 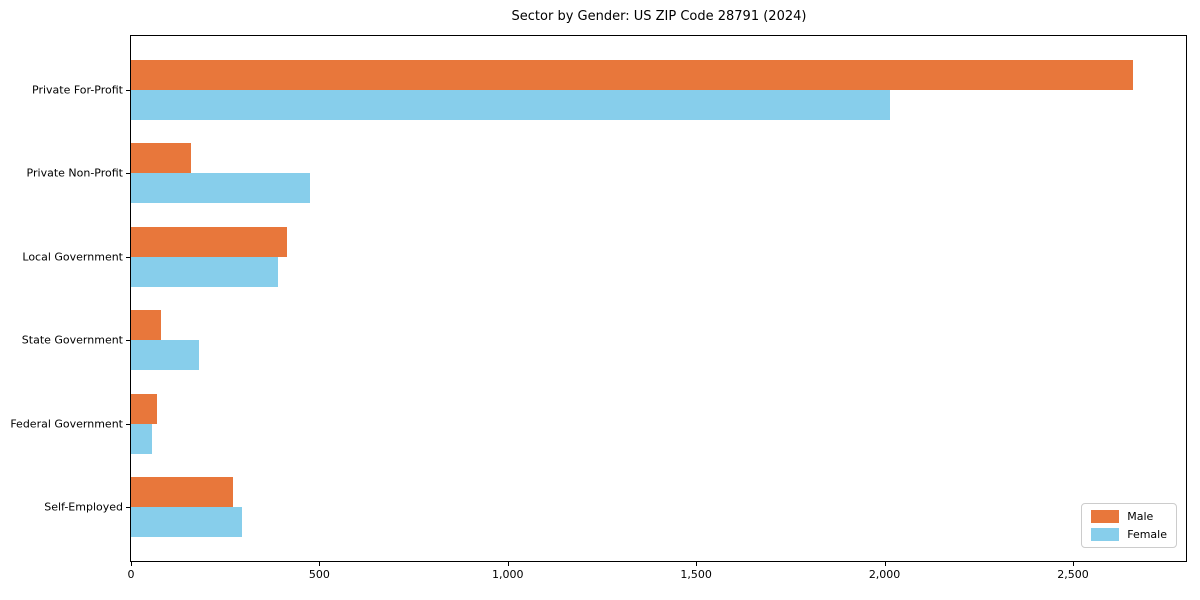 I want to click on x-tick-label: 500, so click(x=319, y=574).